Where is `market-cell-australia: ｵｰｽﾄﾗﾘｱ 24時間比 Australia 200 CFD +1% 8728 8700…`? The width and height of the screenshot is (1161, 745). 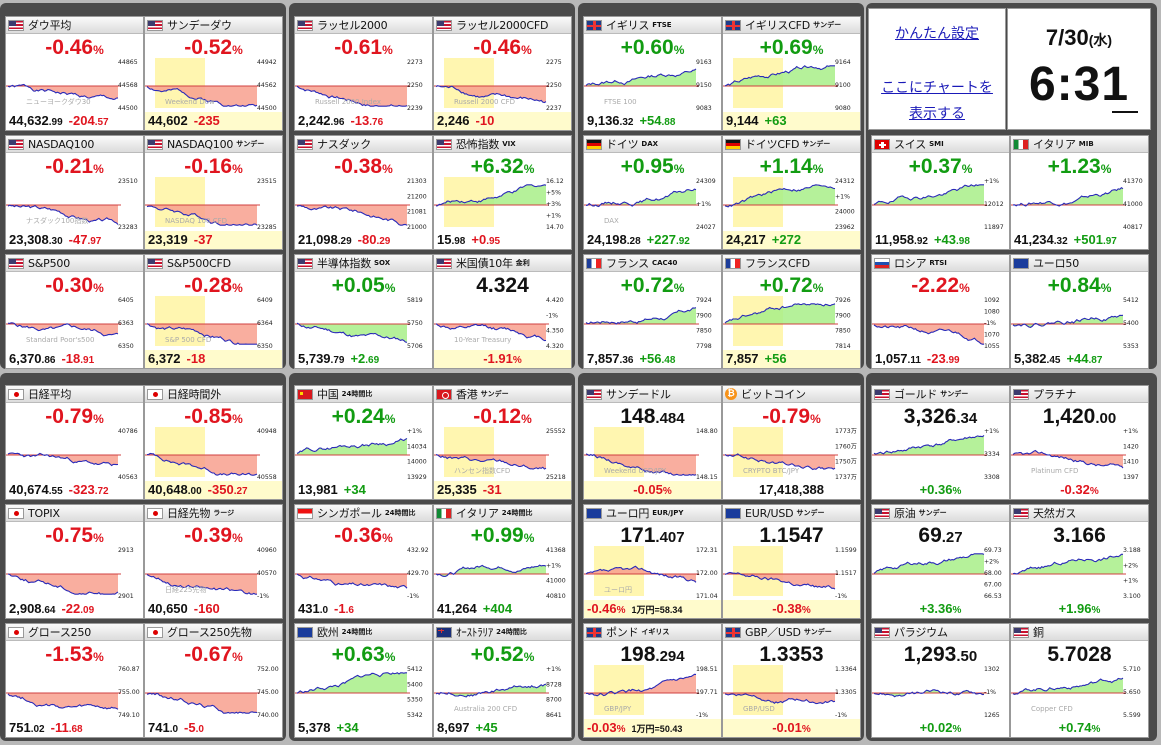
market-cell-australia: ｵｰｽﾄﾗﾘｱ 24時間比 Australia 200 CFD +1% 8728 8700… is located at coordinates (502, 680).